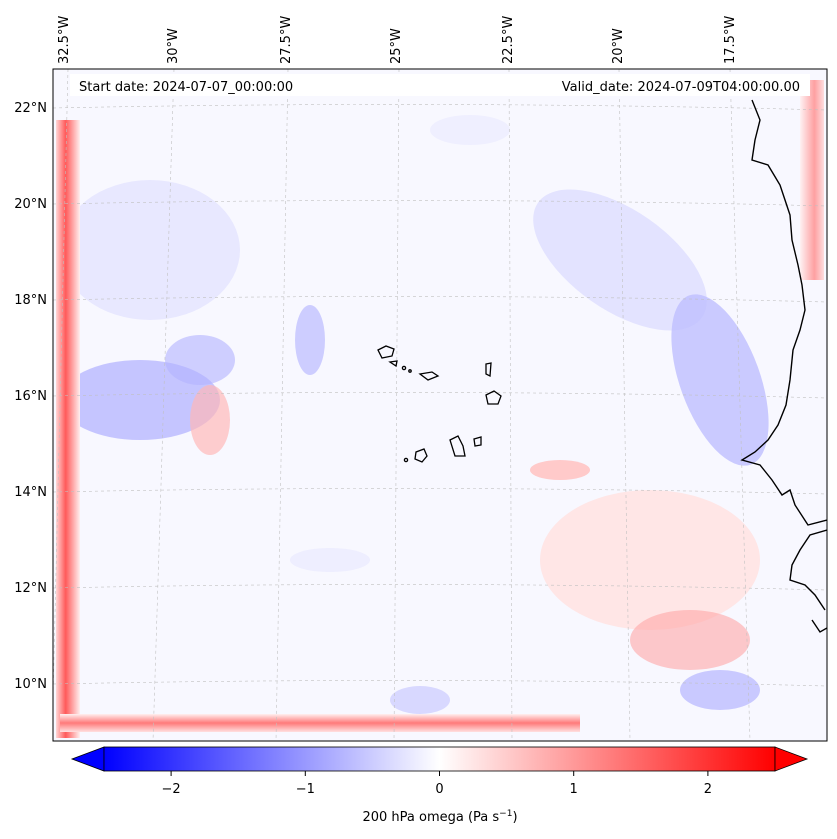 This screenshot has width=837, height=839. I want to click on colorbar-right-extension, so click(791, 759).